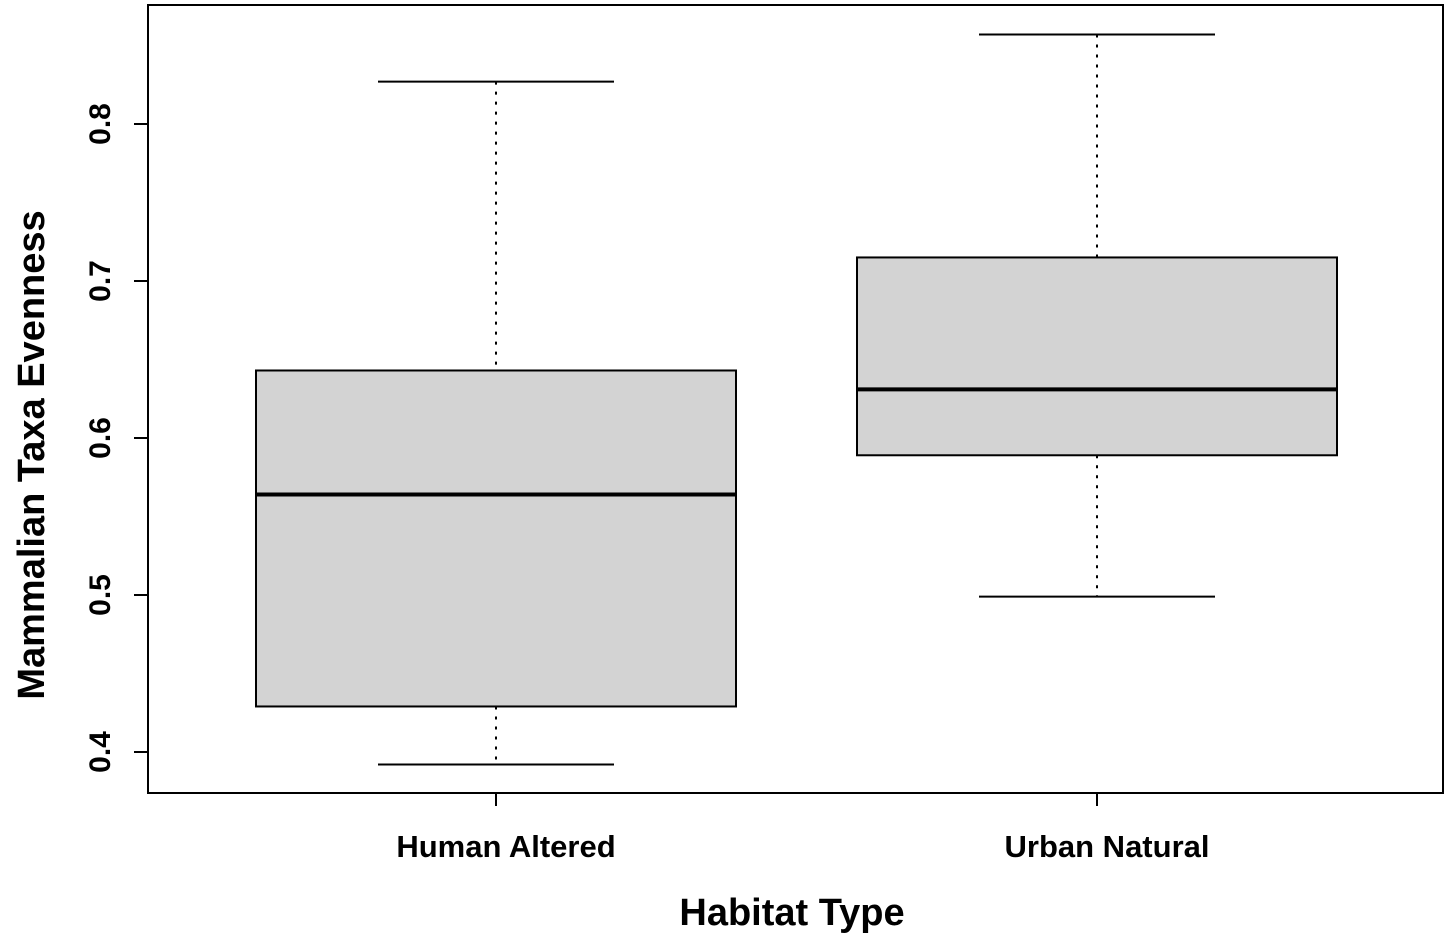  I want to click on x-tick-label: Urban Natural, so click(1107, 846).